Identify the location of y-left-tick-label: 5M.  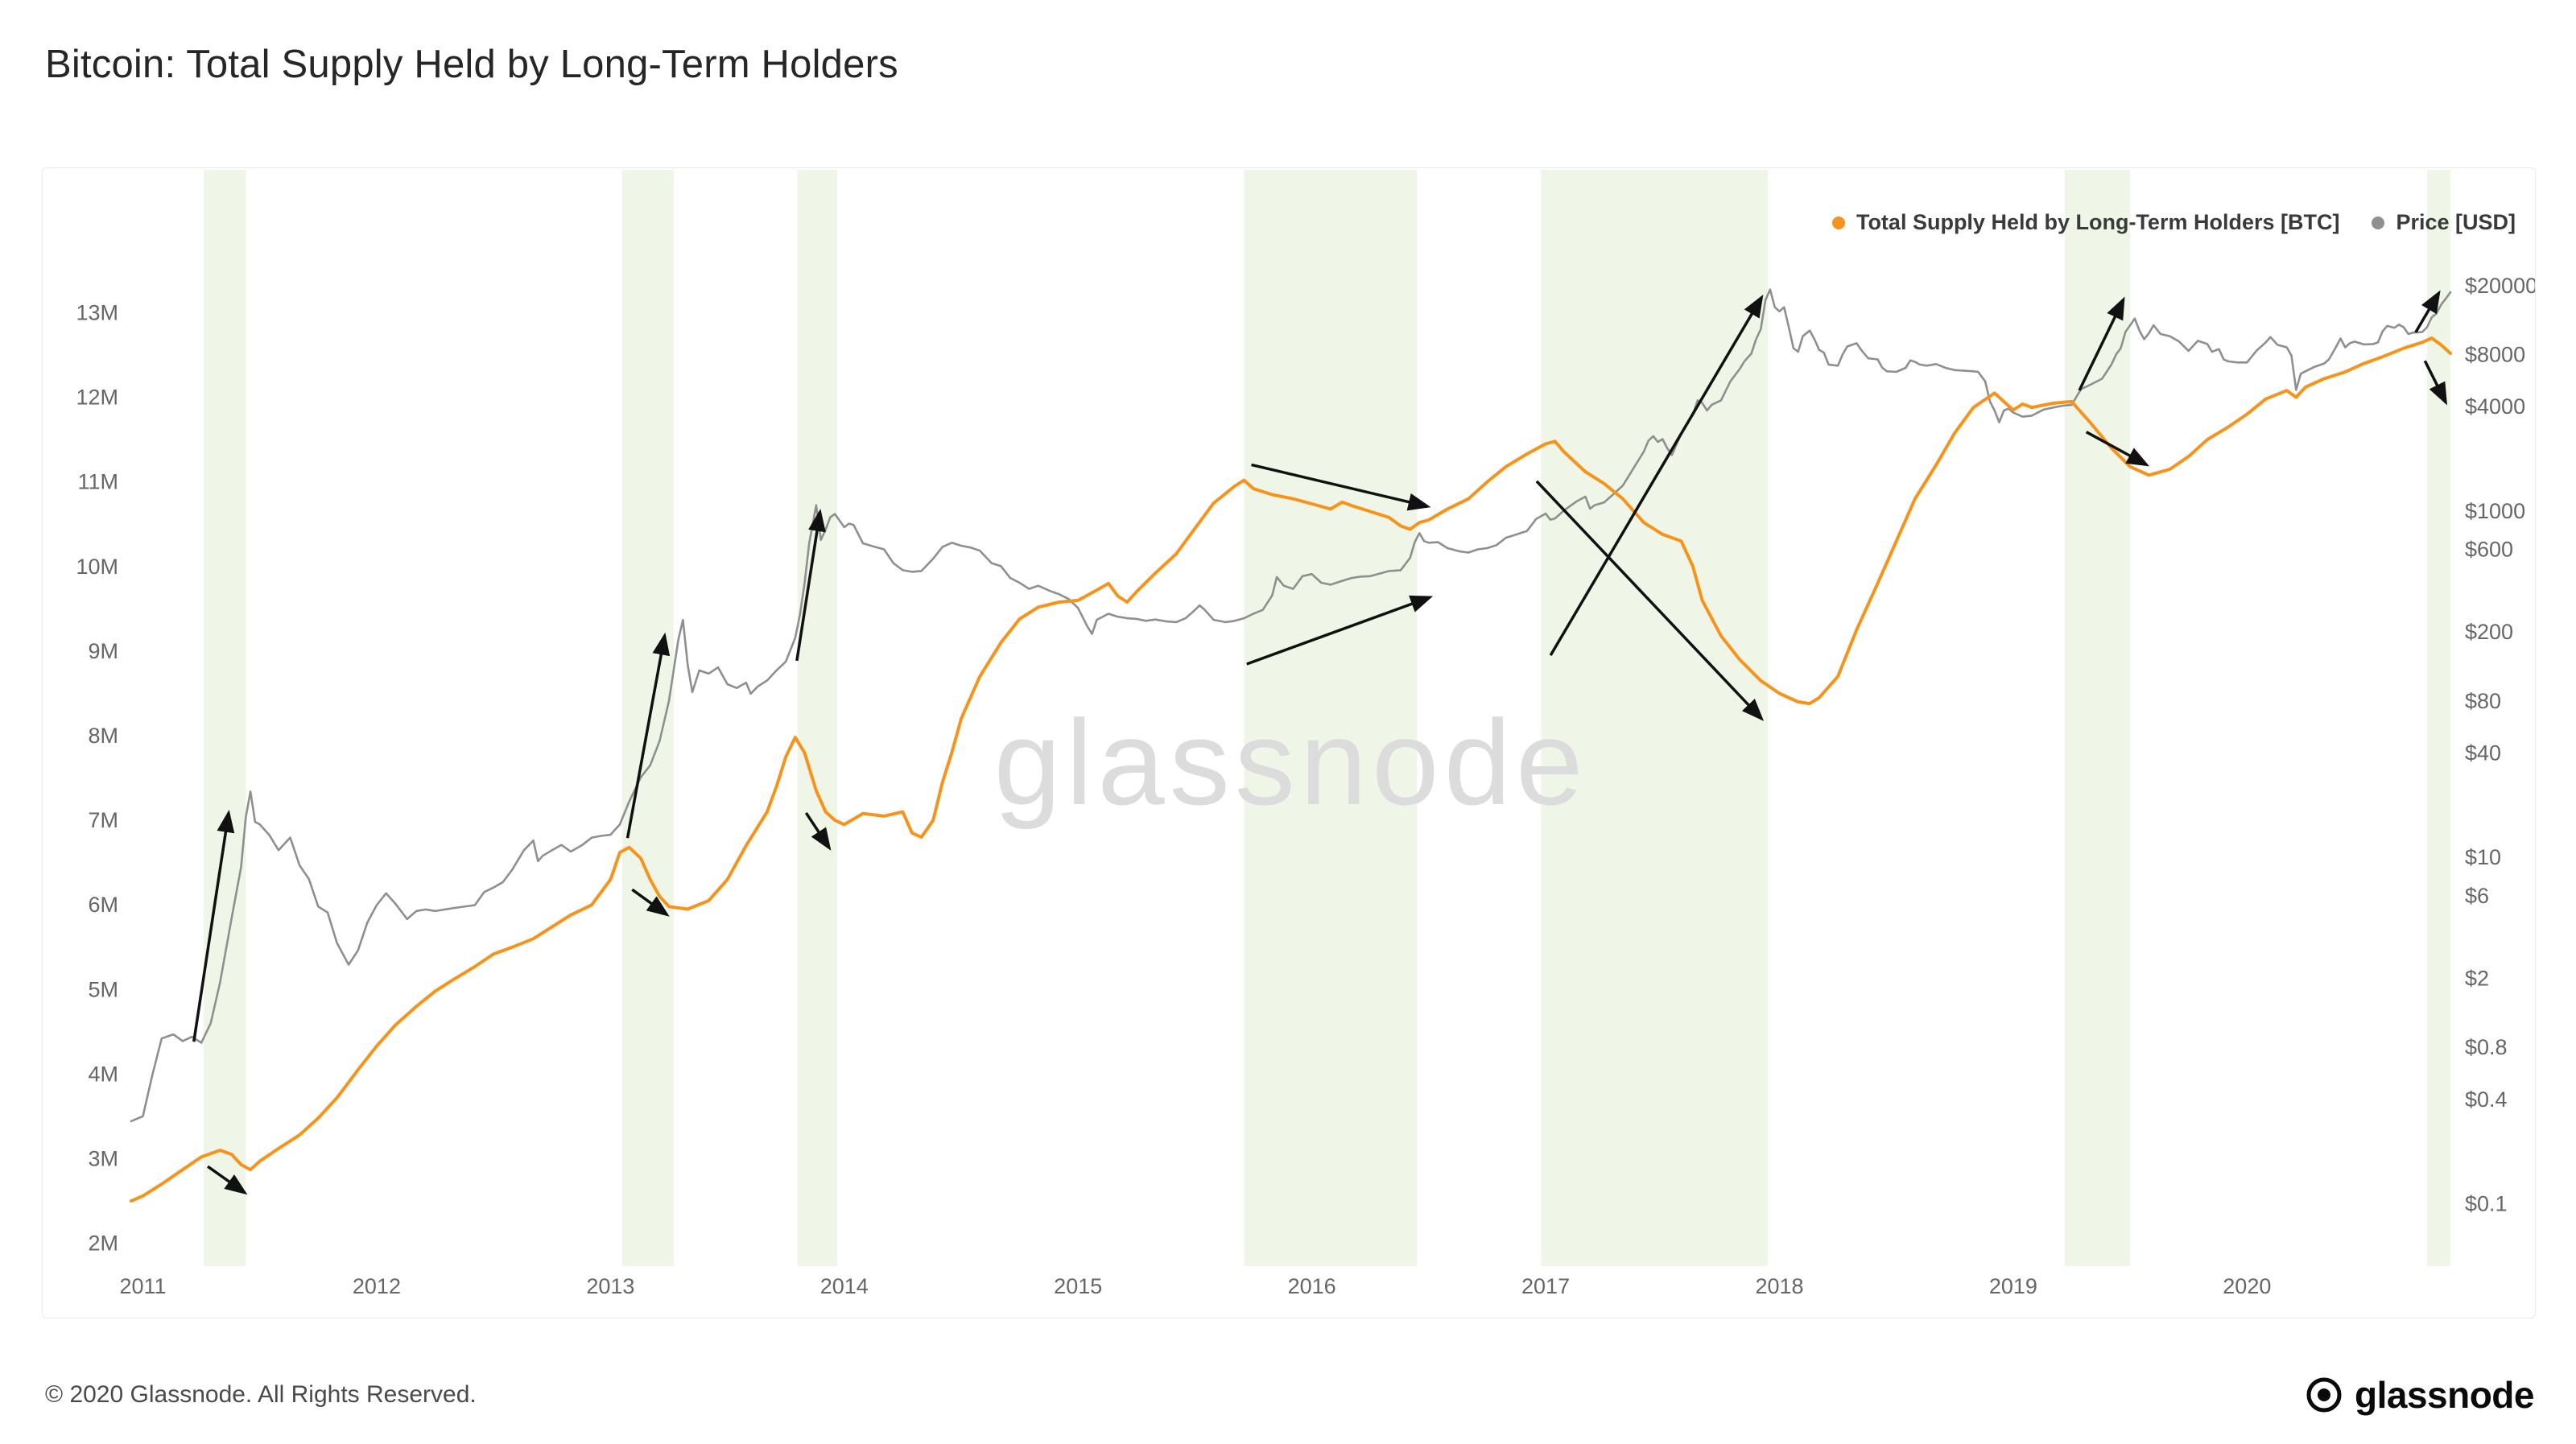
(103, 989).